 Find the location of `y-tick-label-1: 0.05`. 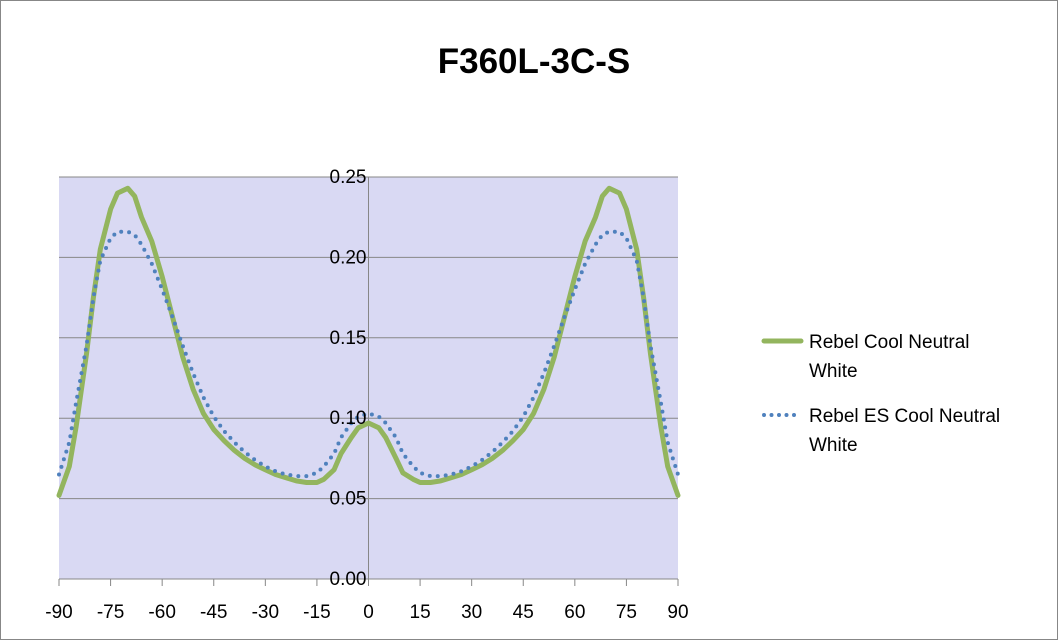

y-tick-label-1: 0.05 is located at coordinates (348, 499).